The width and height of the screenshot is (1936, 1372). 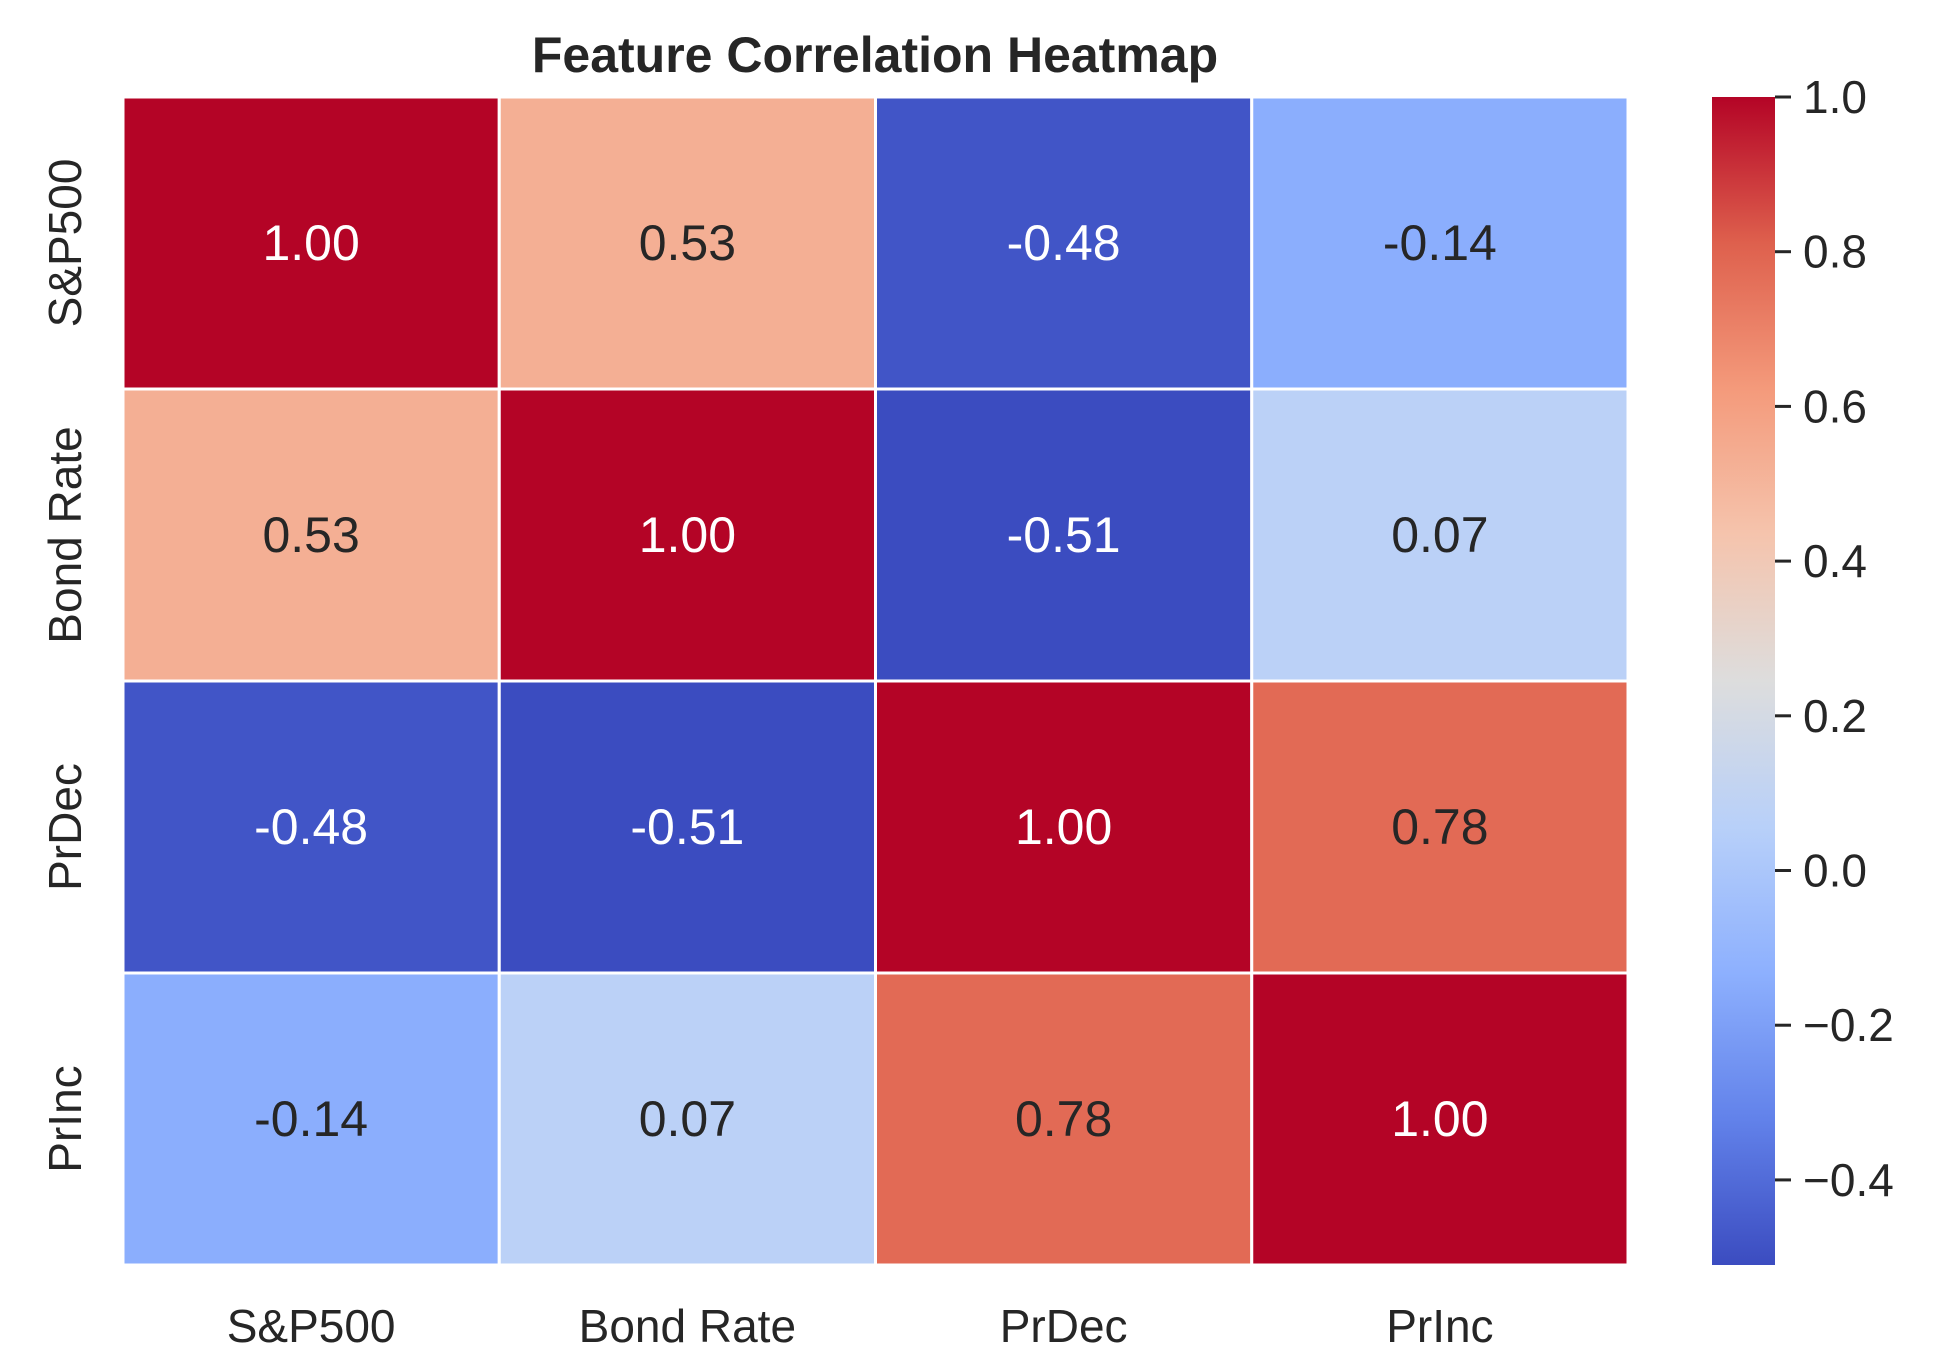 What do you see at coordinates (1835, 716) in the screenshot?
I see `colorbar-tick-label: 0.2` at bounding box center [1835, 716].